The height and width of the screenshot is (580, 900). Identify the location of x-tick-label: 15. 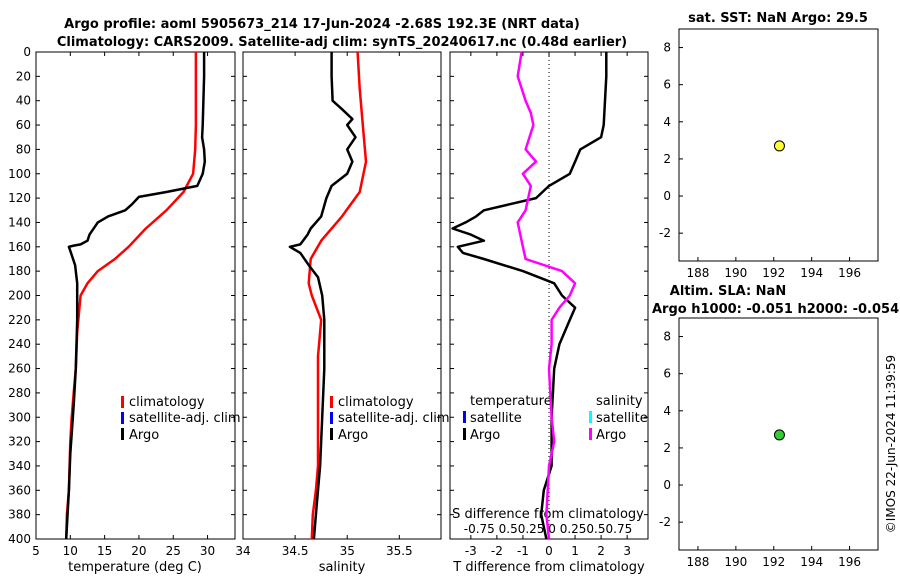
(104, 551).